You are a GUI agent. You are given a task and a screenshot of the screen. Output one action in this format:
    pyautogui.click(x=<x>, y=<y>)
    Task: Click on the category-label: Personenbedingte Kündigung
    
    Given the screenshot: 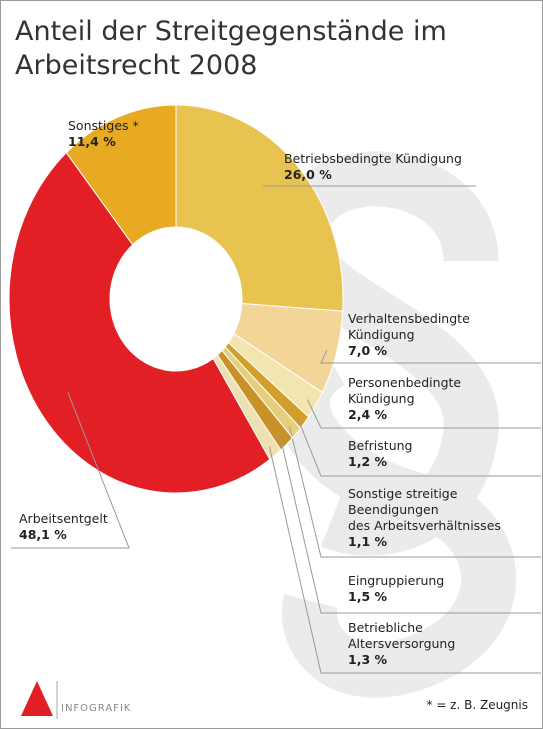 What is the action you would take?
    pyautogui.click(x=405, y=390)
    